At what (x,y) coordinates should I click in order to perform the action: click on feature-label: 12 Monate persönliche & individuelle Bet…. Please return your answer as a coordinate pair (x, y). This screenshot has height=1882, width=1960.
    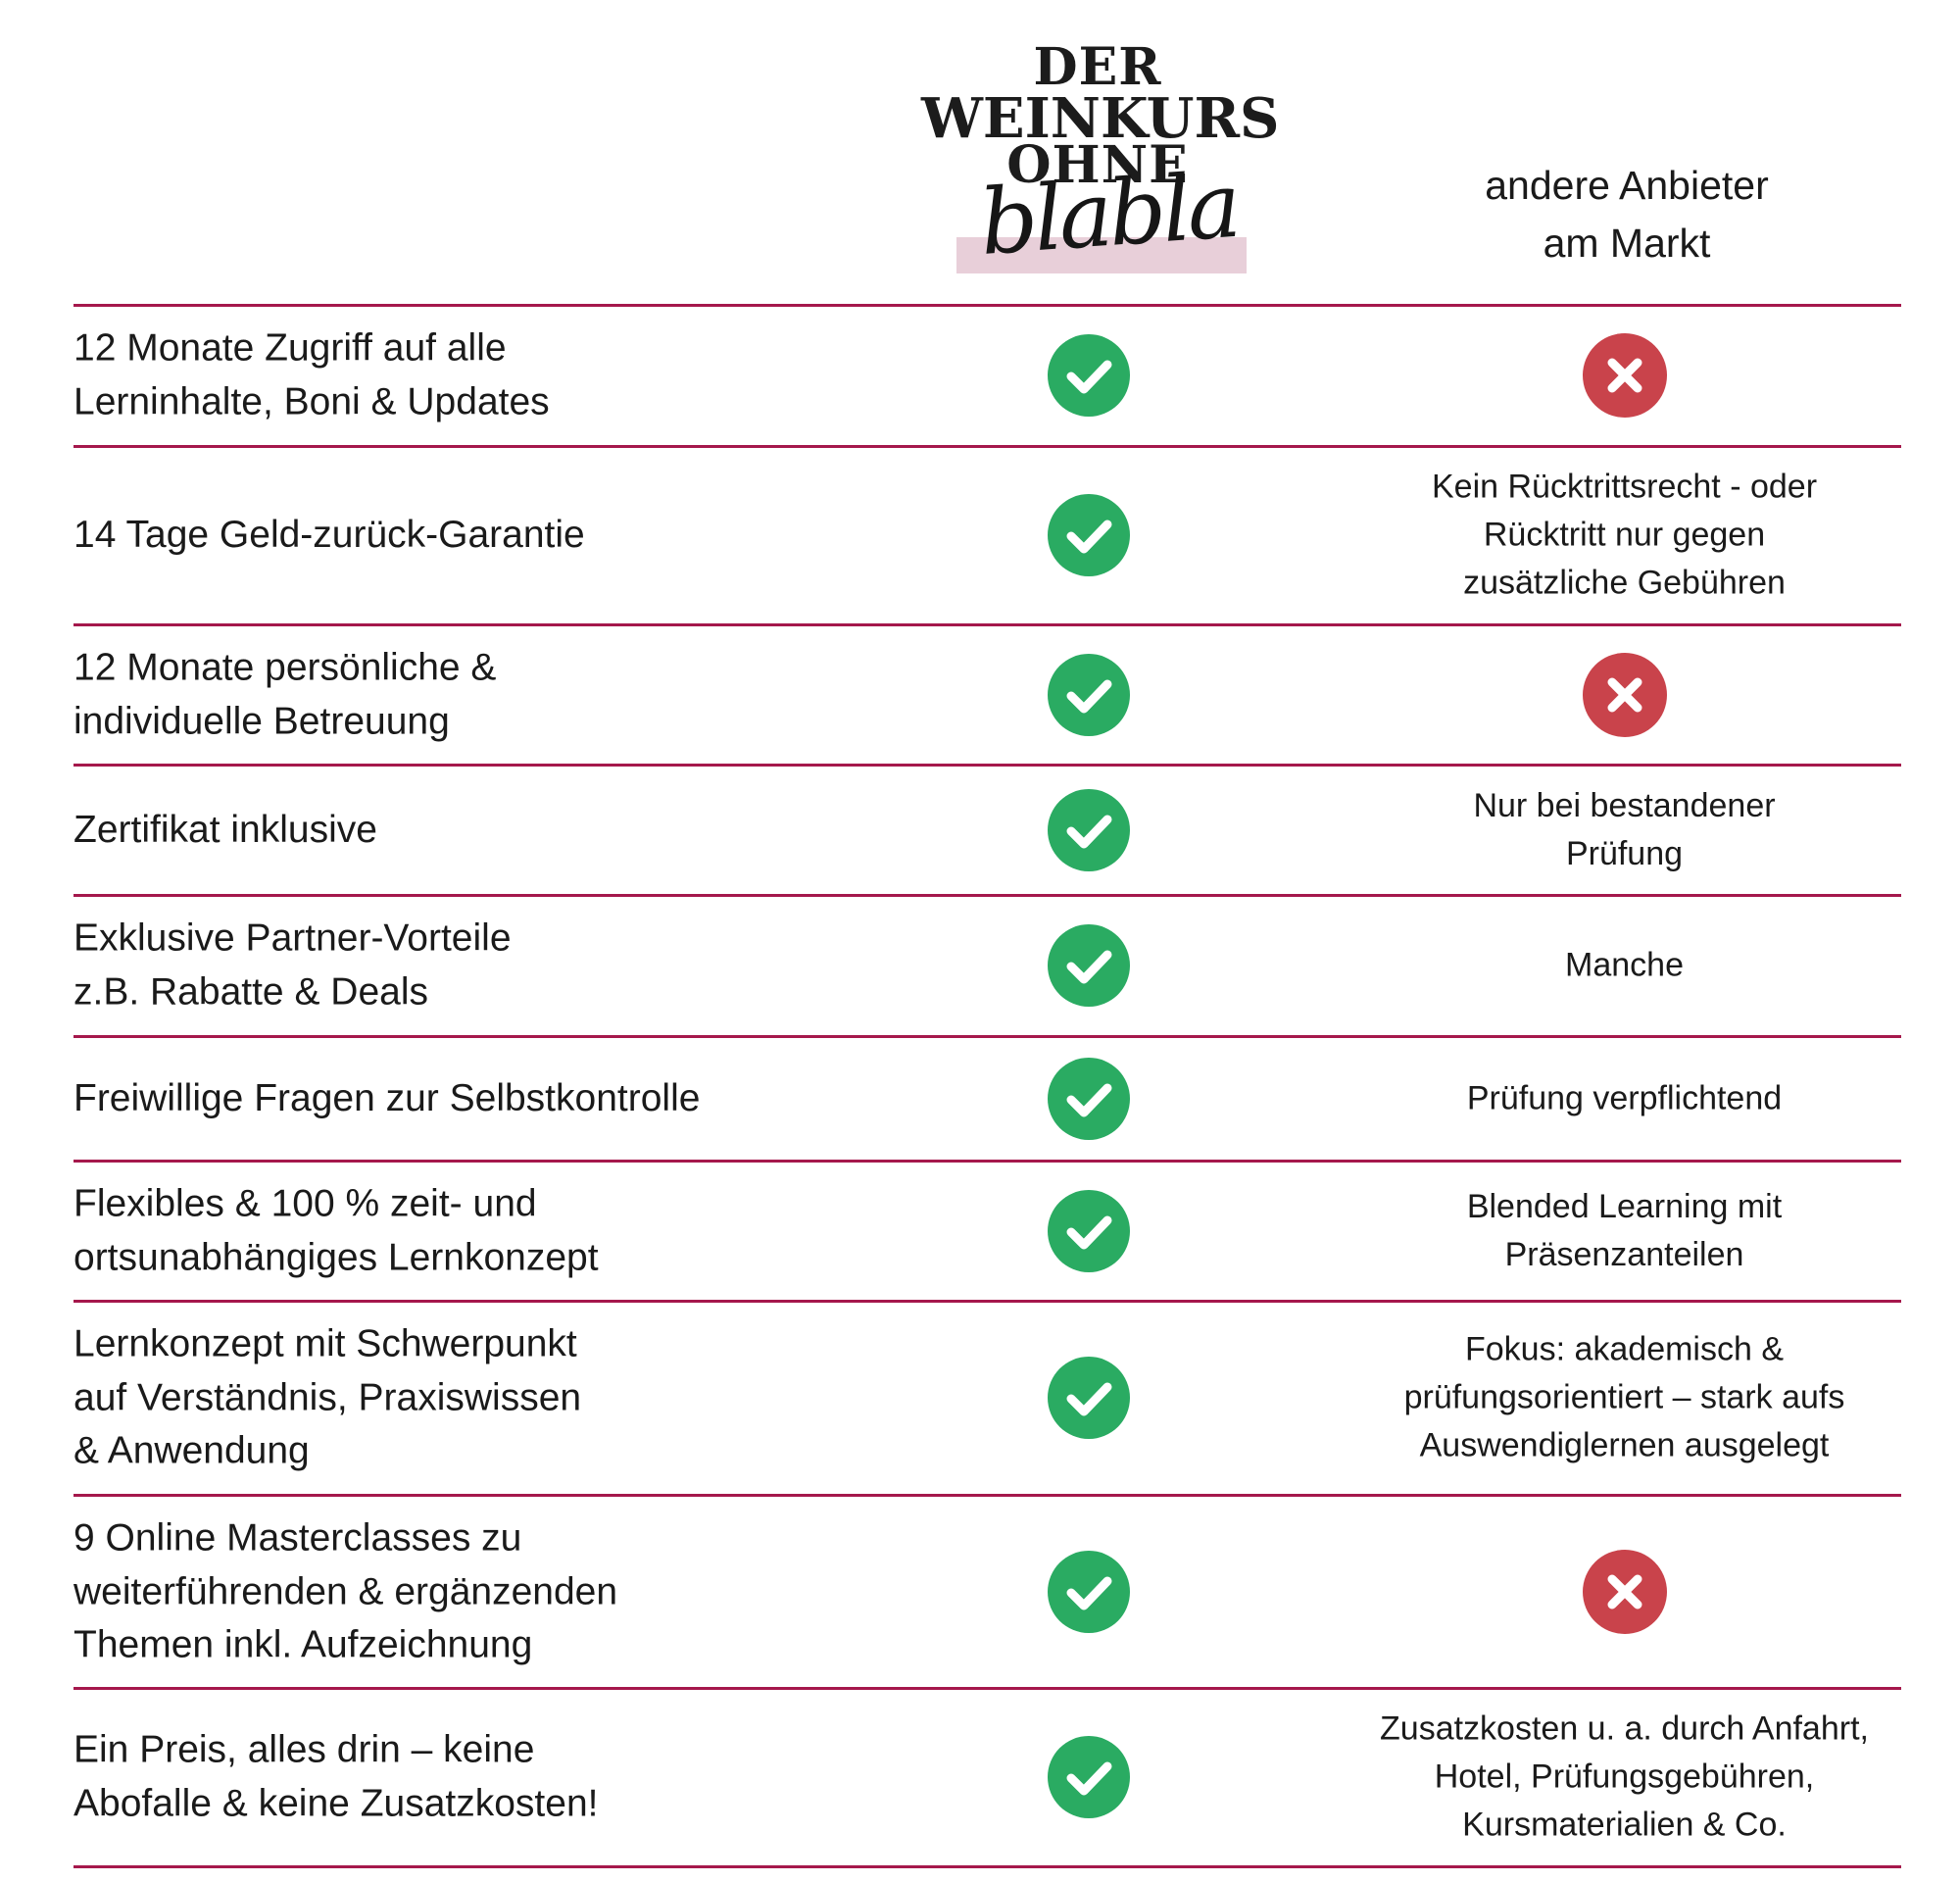
    Looking at the image, I should click on (285, 694).